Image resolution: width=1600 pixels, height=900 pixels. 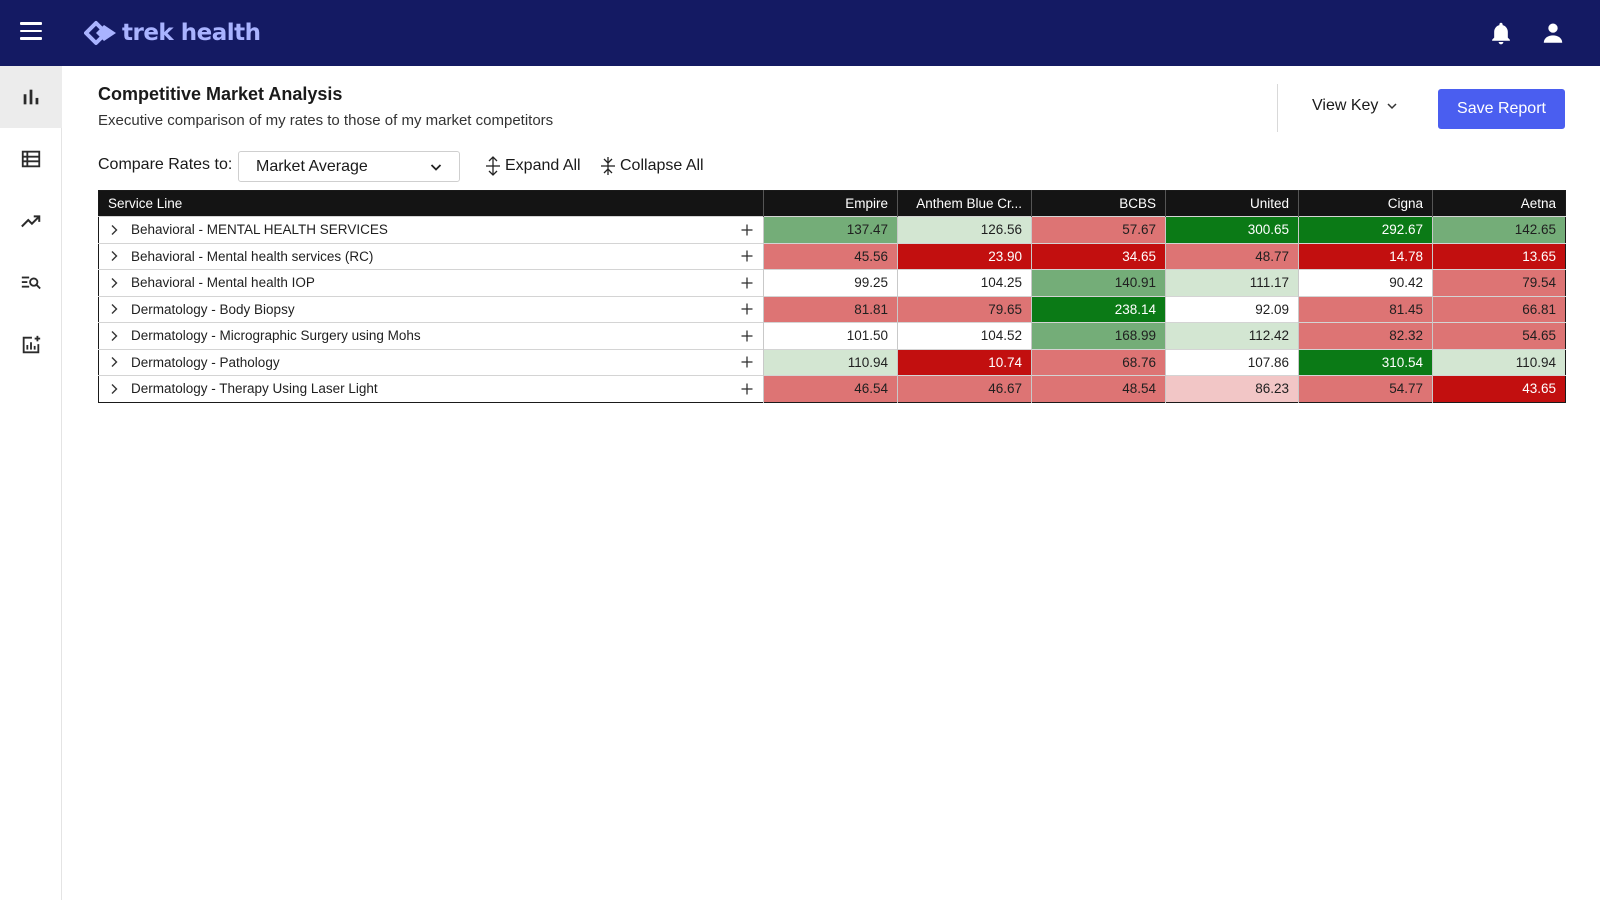 What do you see at coordinates (1232, 203) in the screenshot?
I see `column-header-united: United` at bounding box center [1232, 203].